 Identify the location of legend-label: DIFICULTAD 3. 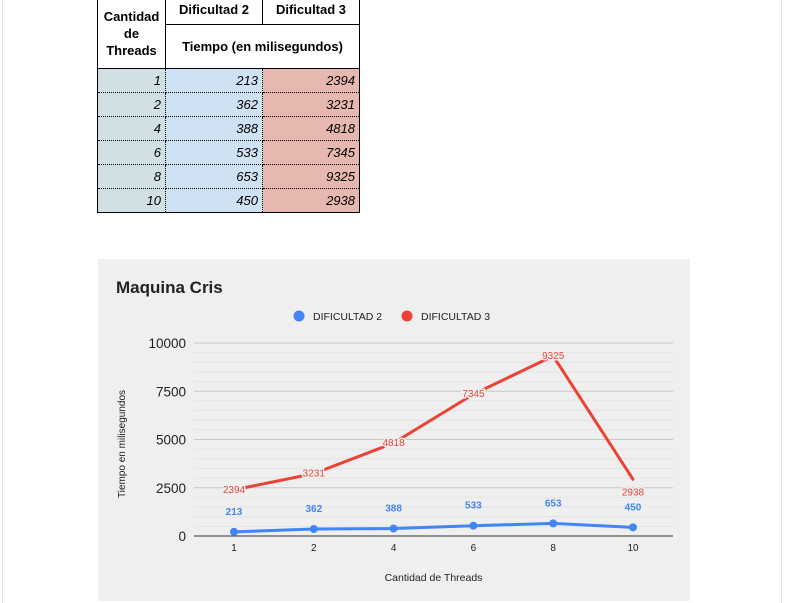
(455, 317).